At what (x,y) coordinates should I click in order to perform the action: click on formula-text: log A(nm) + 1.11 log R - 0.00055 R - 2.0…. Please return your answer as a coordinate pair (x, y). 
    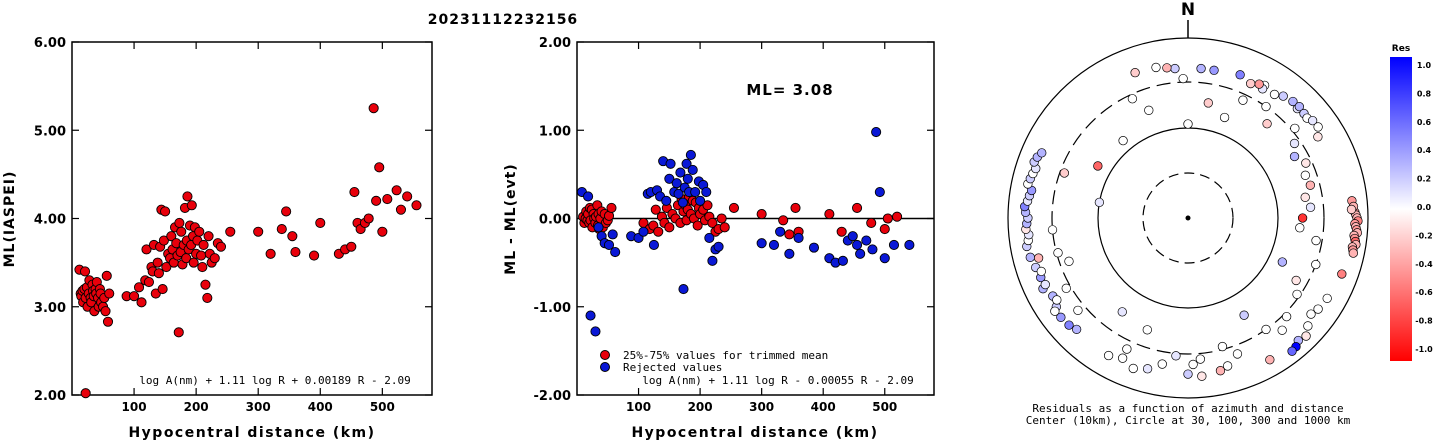
    Looking at the image, I should click on (778, 380).